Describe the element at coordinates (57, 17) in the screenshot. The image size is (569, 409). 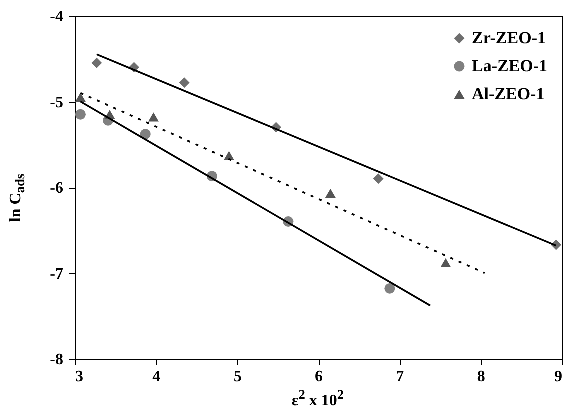
I see `y-tick-label: -4` at that location.